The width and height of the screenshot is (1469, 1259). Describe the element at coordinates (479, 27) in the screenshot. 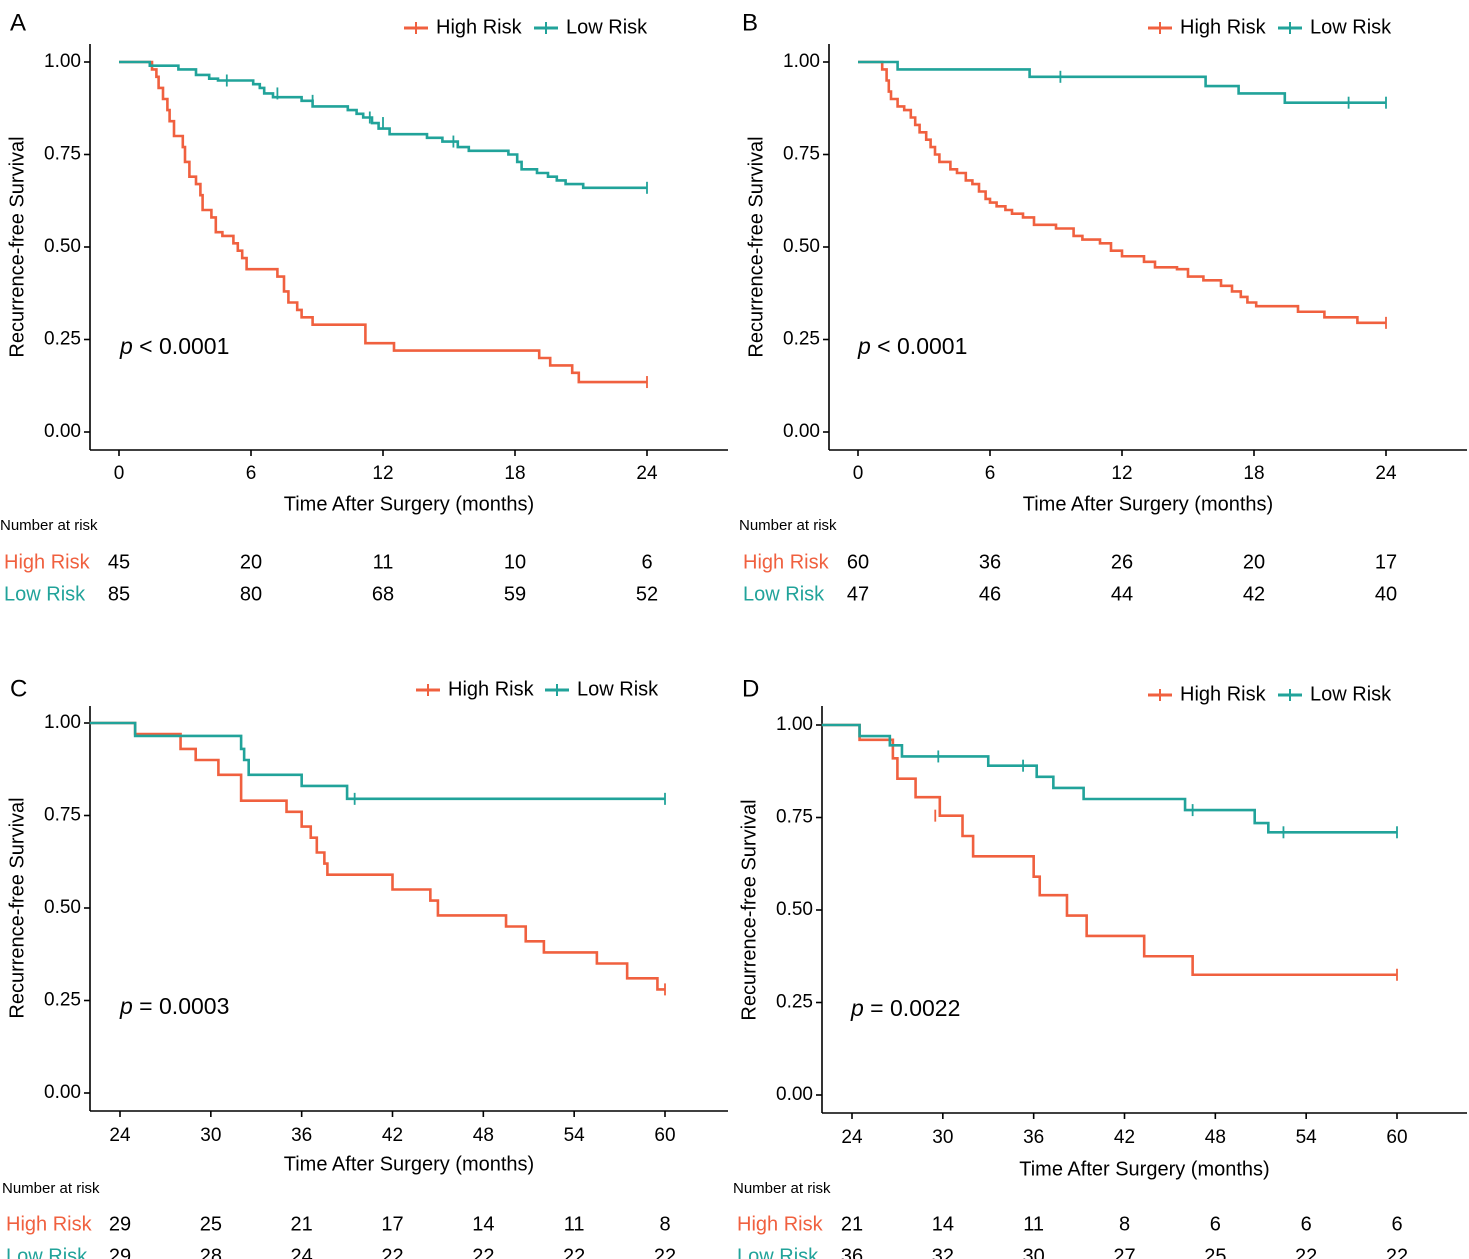

I see `legend-label-high-risk: High Risk` at that location.